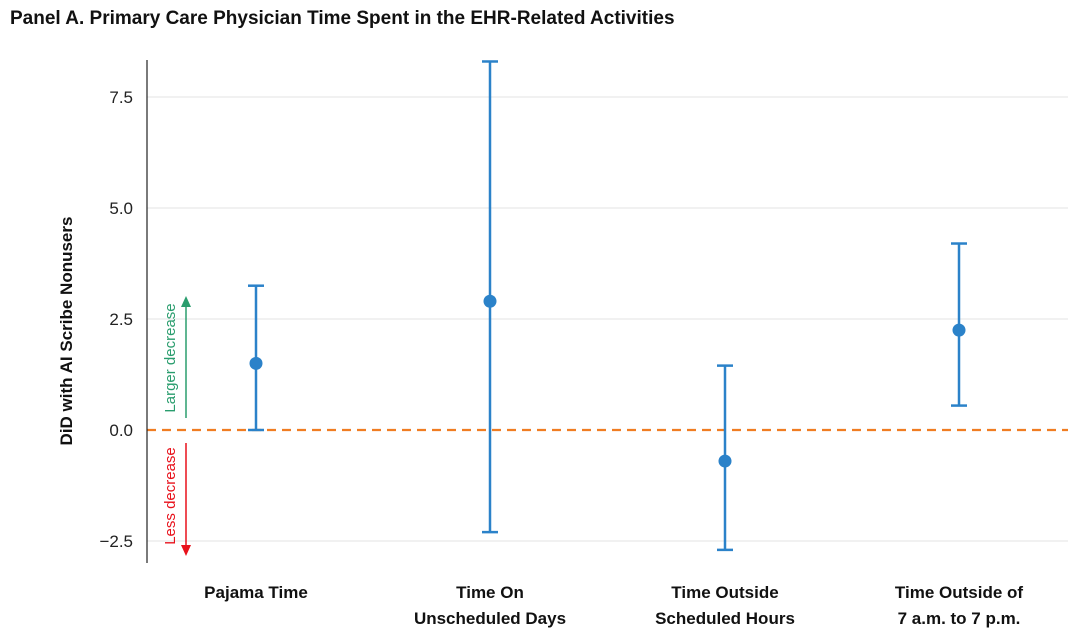 The height and width of the screenshot is (636, 1084). I want to click on y-tick-labels: −2.5 0.0 2.5 5.0 7.5, so click(116, 319).